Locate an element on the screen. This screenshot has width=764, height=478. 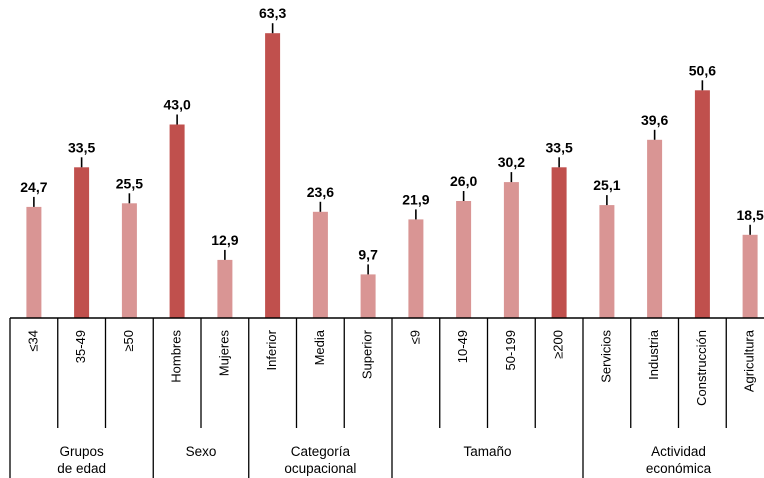
value-label-9: 26,0 is located at coordinates (463, 181).